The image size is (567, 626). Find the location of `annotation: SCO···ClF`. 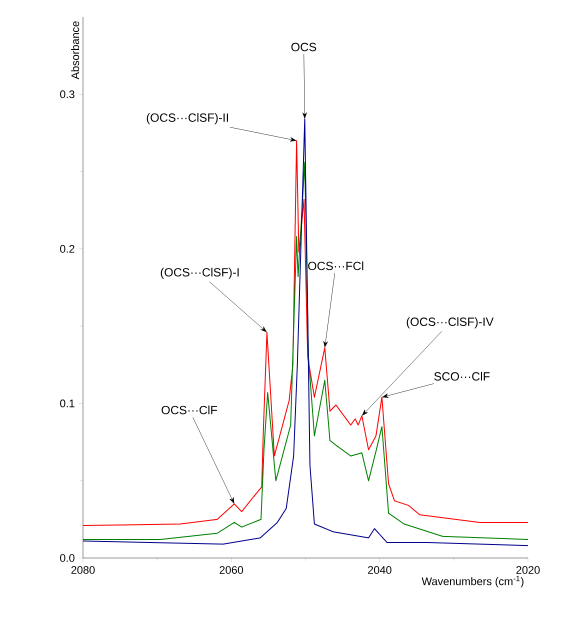

annotation: SCO···ClF is located at coordinates (462, 376).